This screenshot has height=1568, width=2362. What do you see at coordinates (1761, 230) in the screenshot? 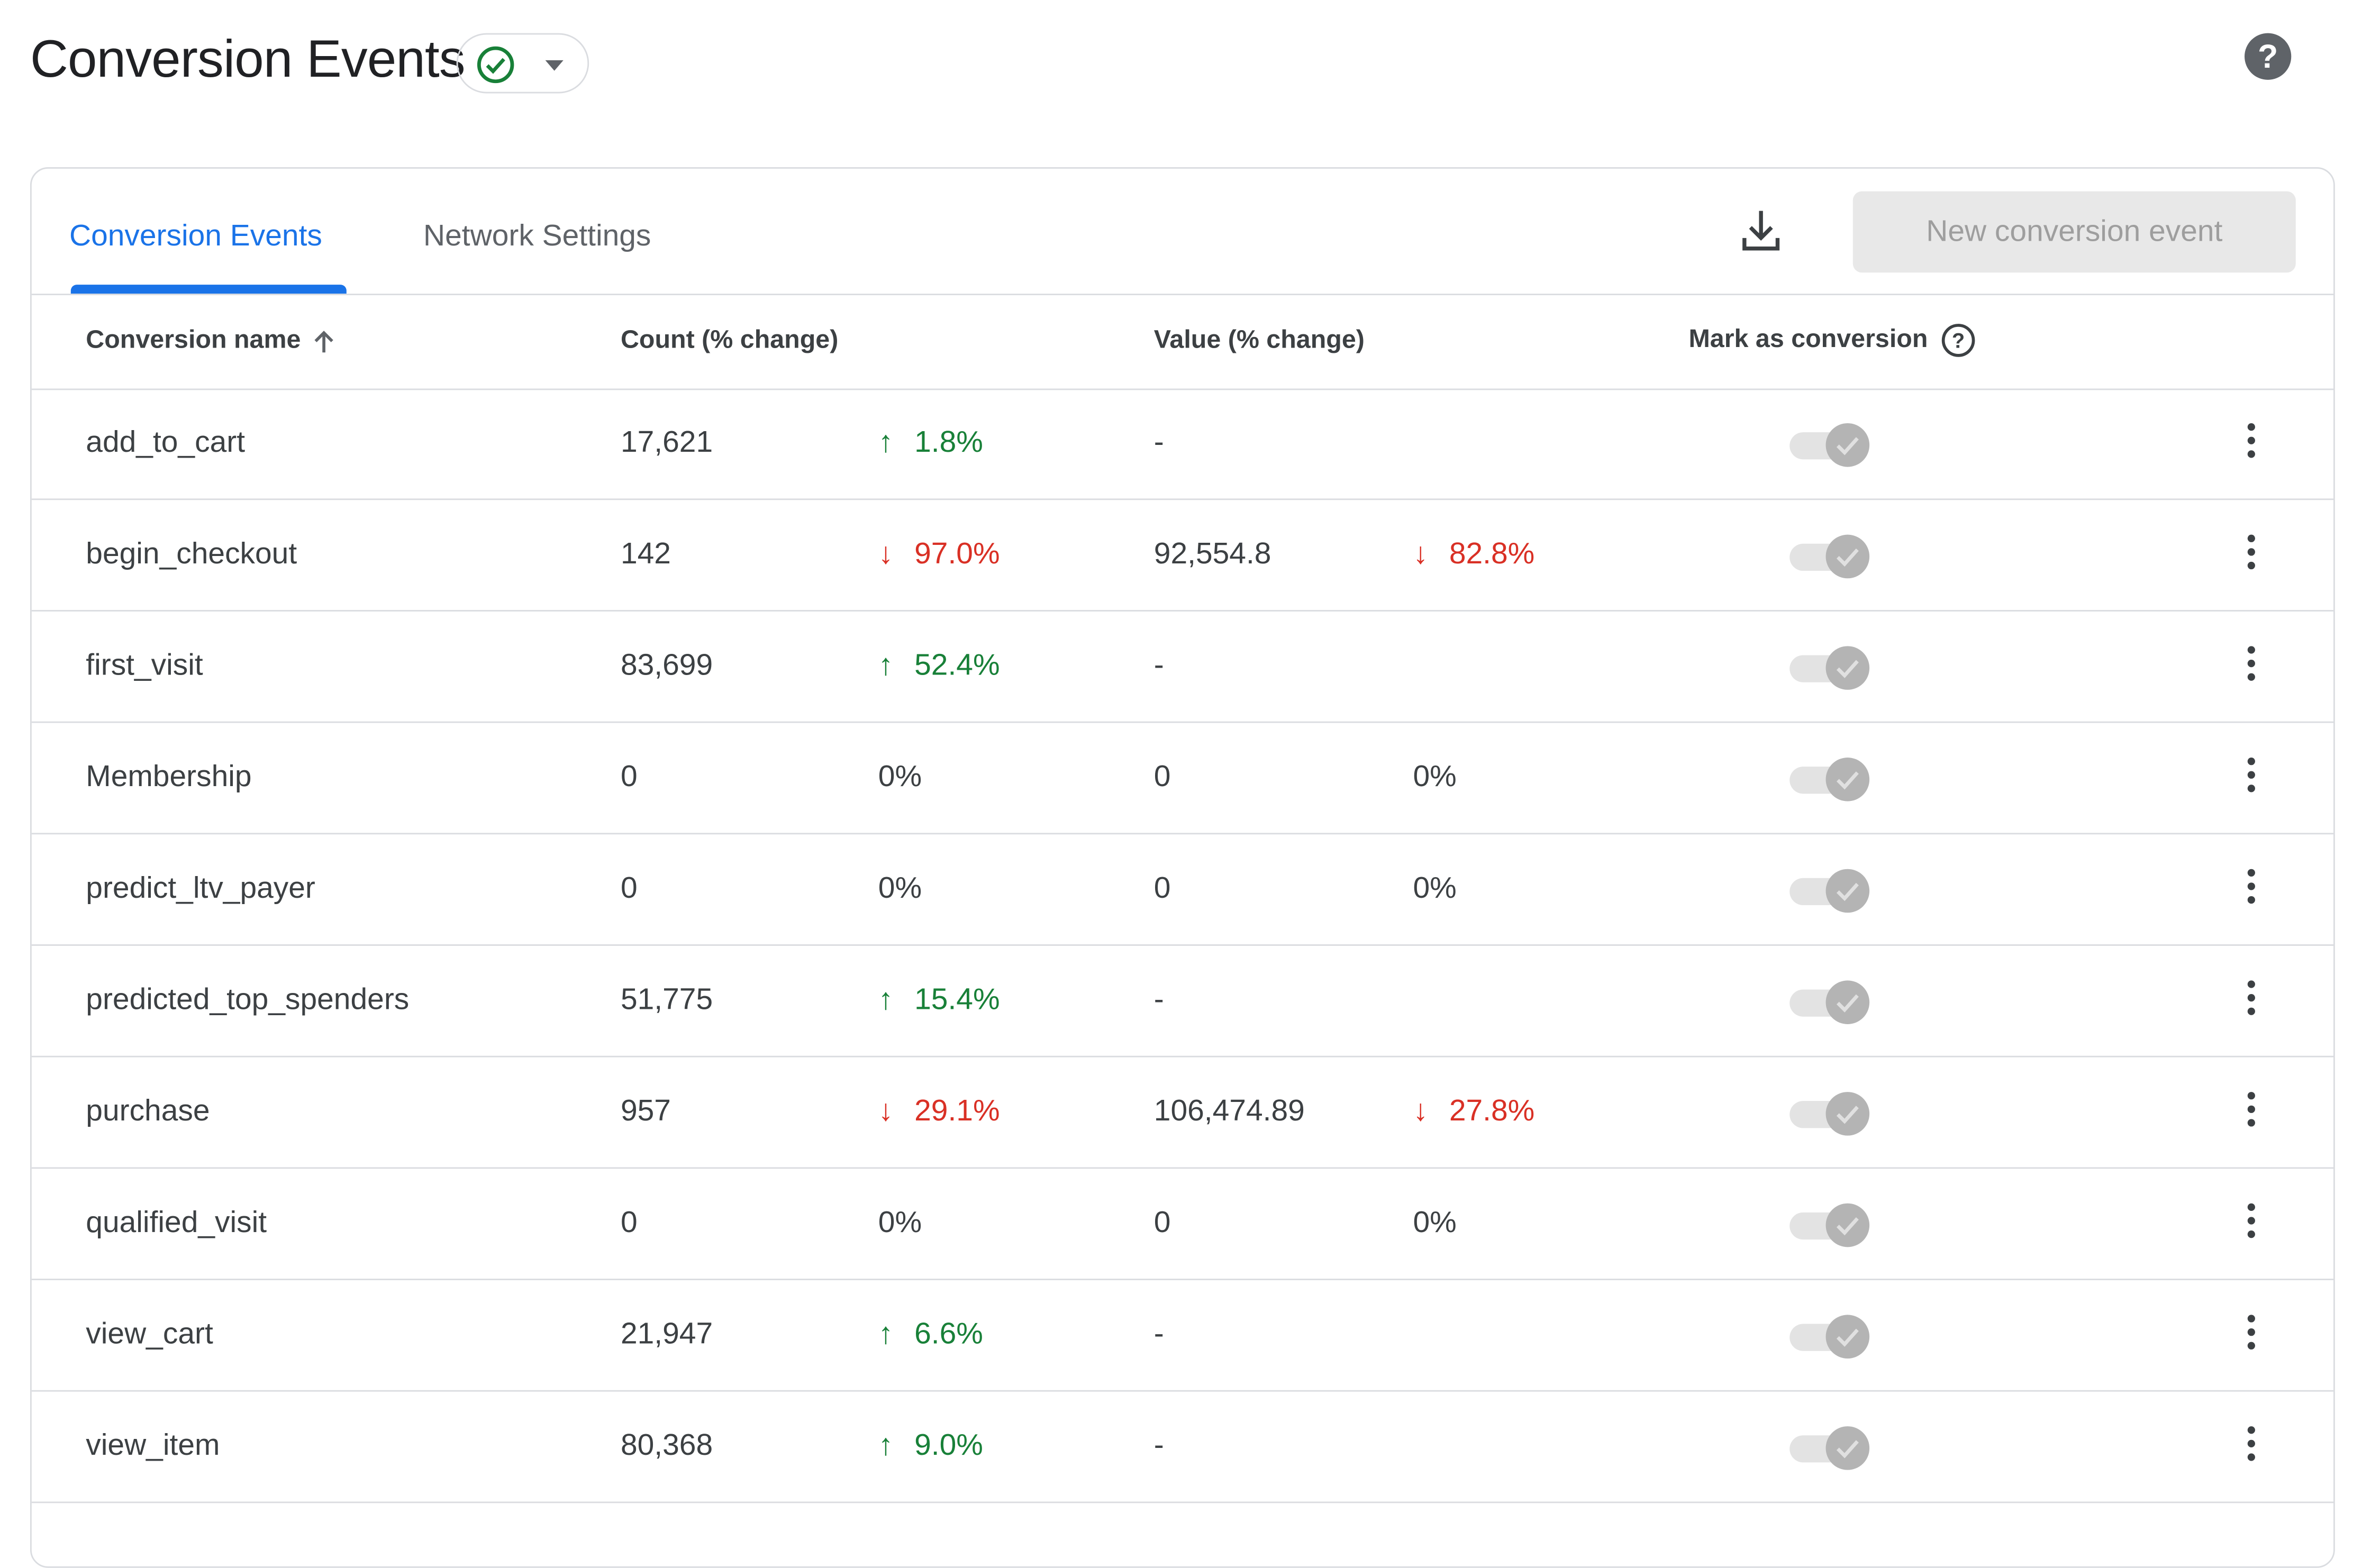
I see `download-icon` at bounding box center [1761, 230].